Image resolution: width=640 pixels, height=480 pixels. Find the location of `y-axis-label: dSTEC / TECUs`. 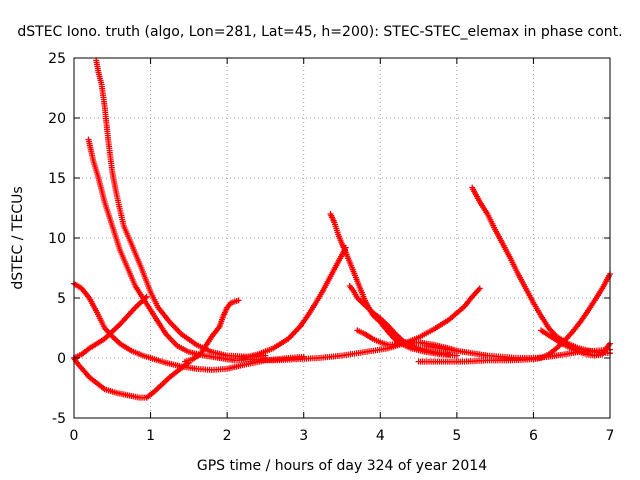

y-axis-label: dSTEC / TECUs is located at coordinates (18, 237).